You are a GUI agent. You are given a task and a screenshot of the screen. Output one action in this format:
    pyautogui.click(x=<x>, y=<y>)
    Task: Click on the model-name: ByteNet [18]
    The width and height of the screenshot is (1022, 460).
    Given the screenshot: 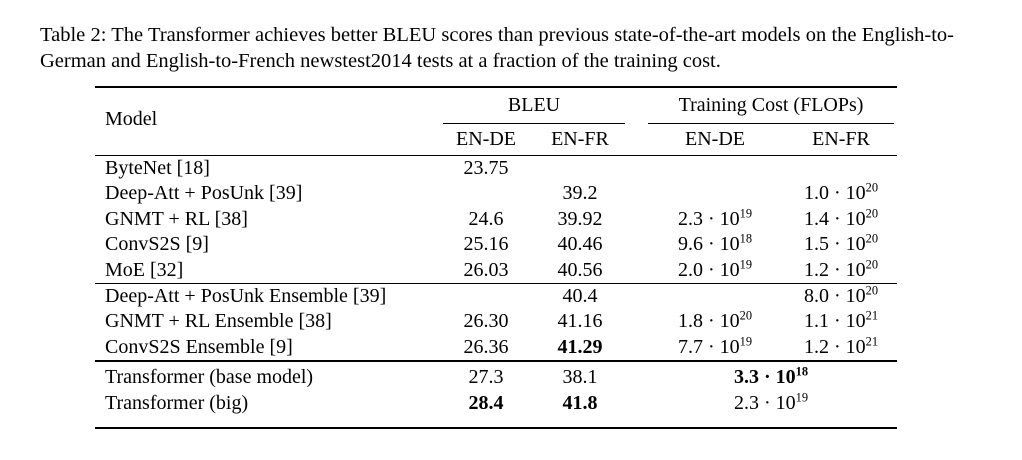 What is the action you would take?
    pyautogui.click(x=157, y=168)
    